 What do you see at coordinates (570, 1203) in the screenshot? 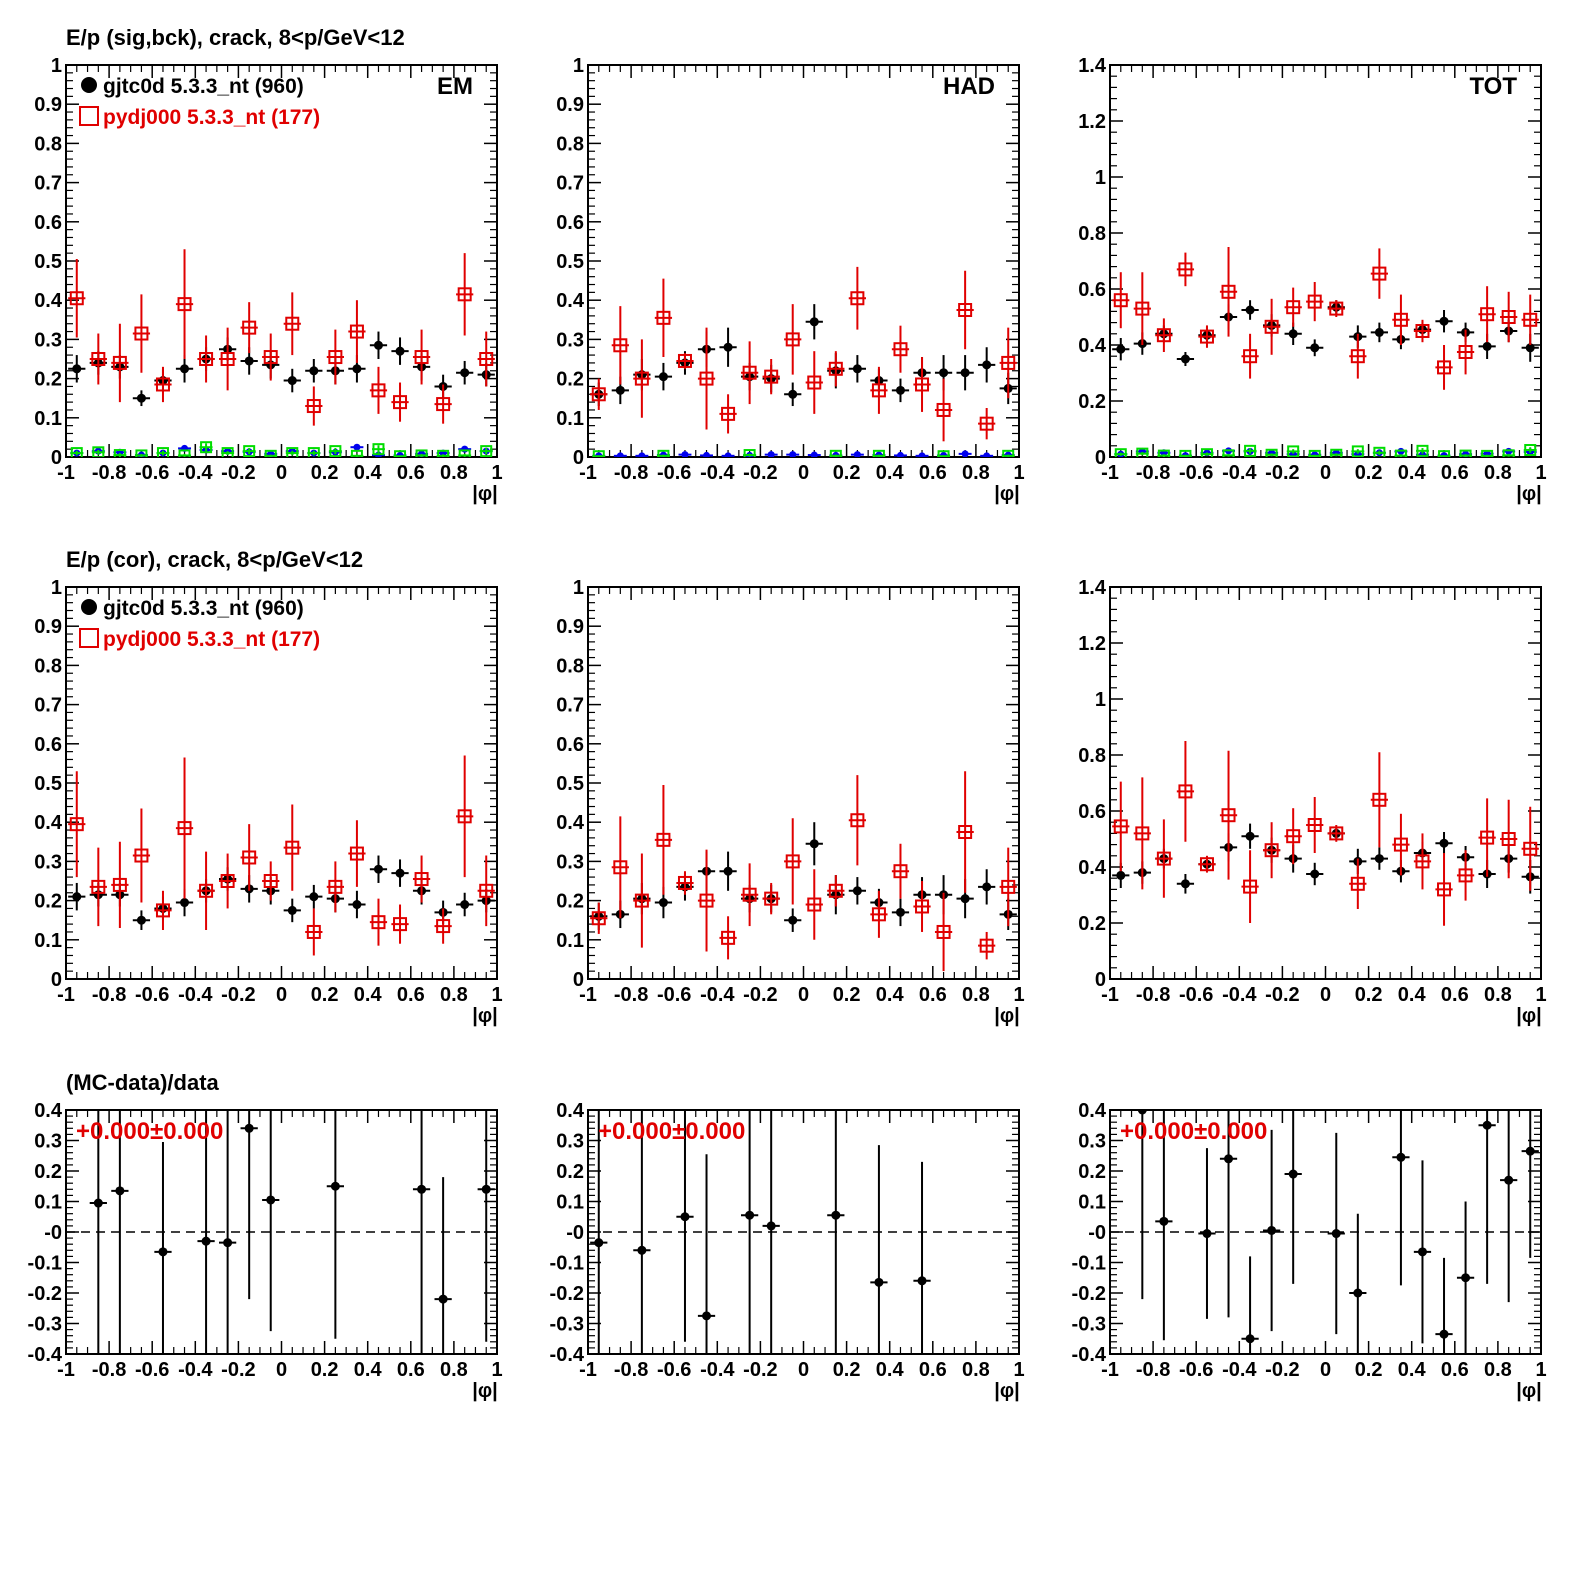
I see `y-tick-label: 0.1` at bounding box center [570, 1203].